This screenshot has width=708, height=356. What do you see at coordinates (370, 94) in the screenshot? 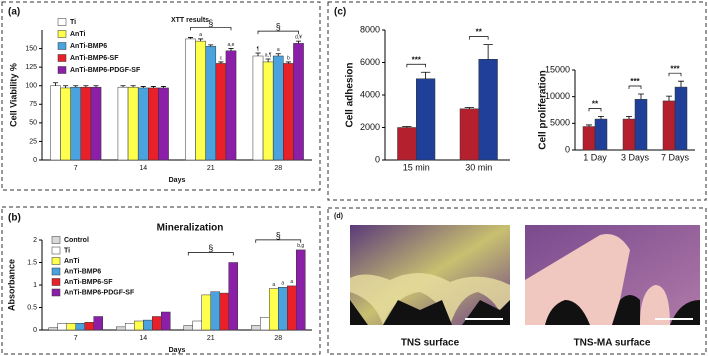
I see `y-tick-label: 4000` at bounding box center [370, 94].